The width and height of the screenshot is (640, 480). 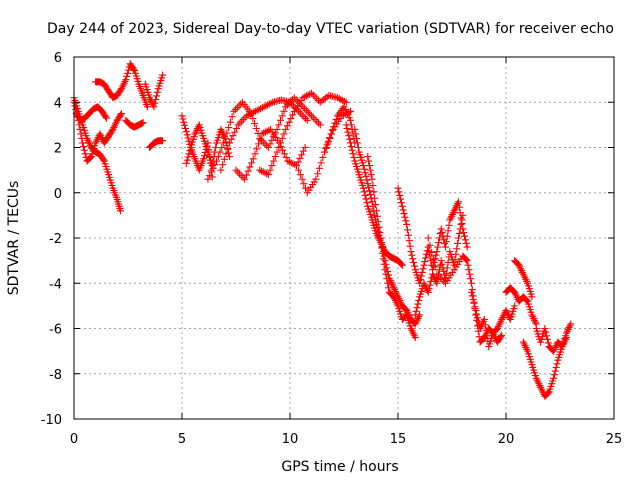 I want to click on y-tick-label: -10, so click(x=51, y=420).